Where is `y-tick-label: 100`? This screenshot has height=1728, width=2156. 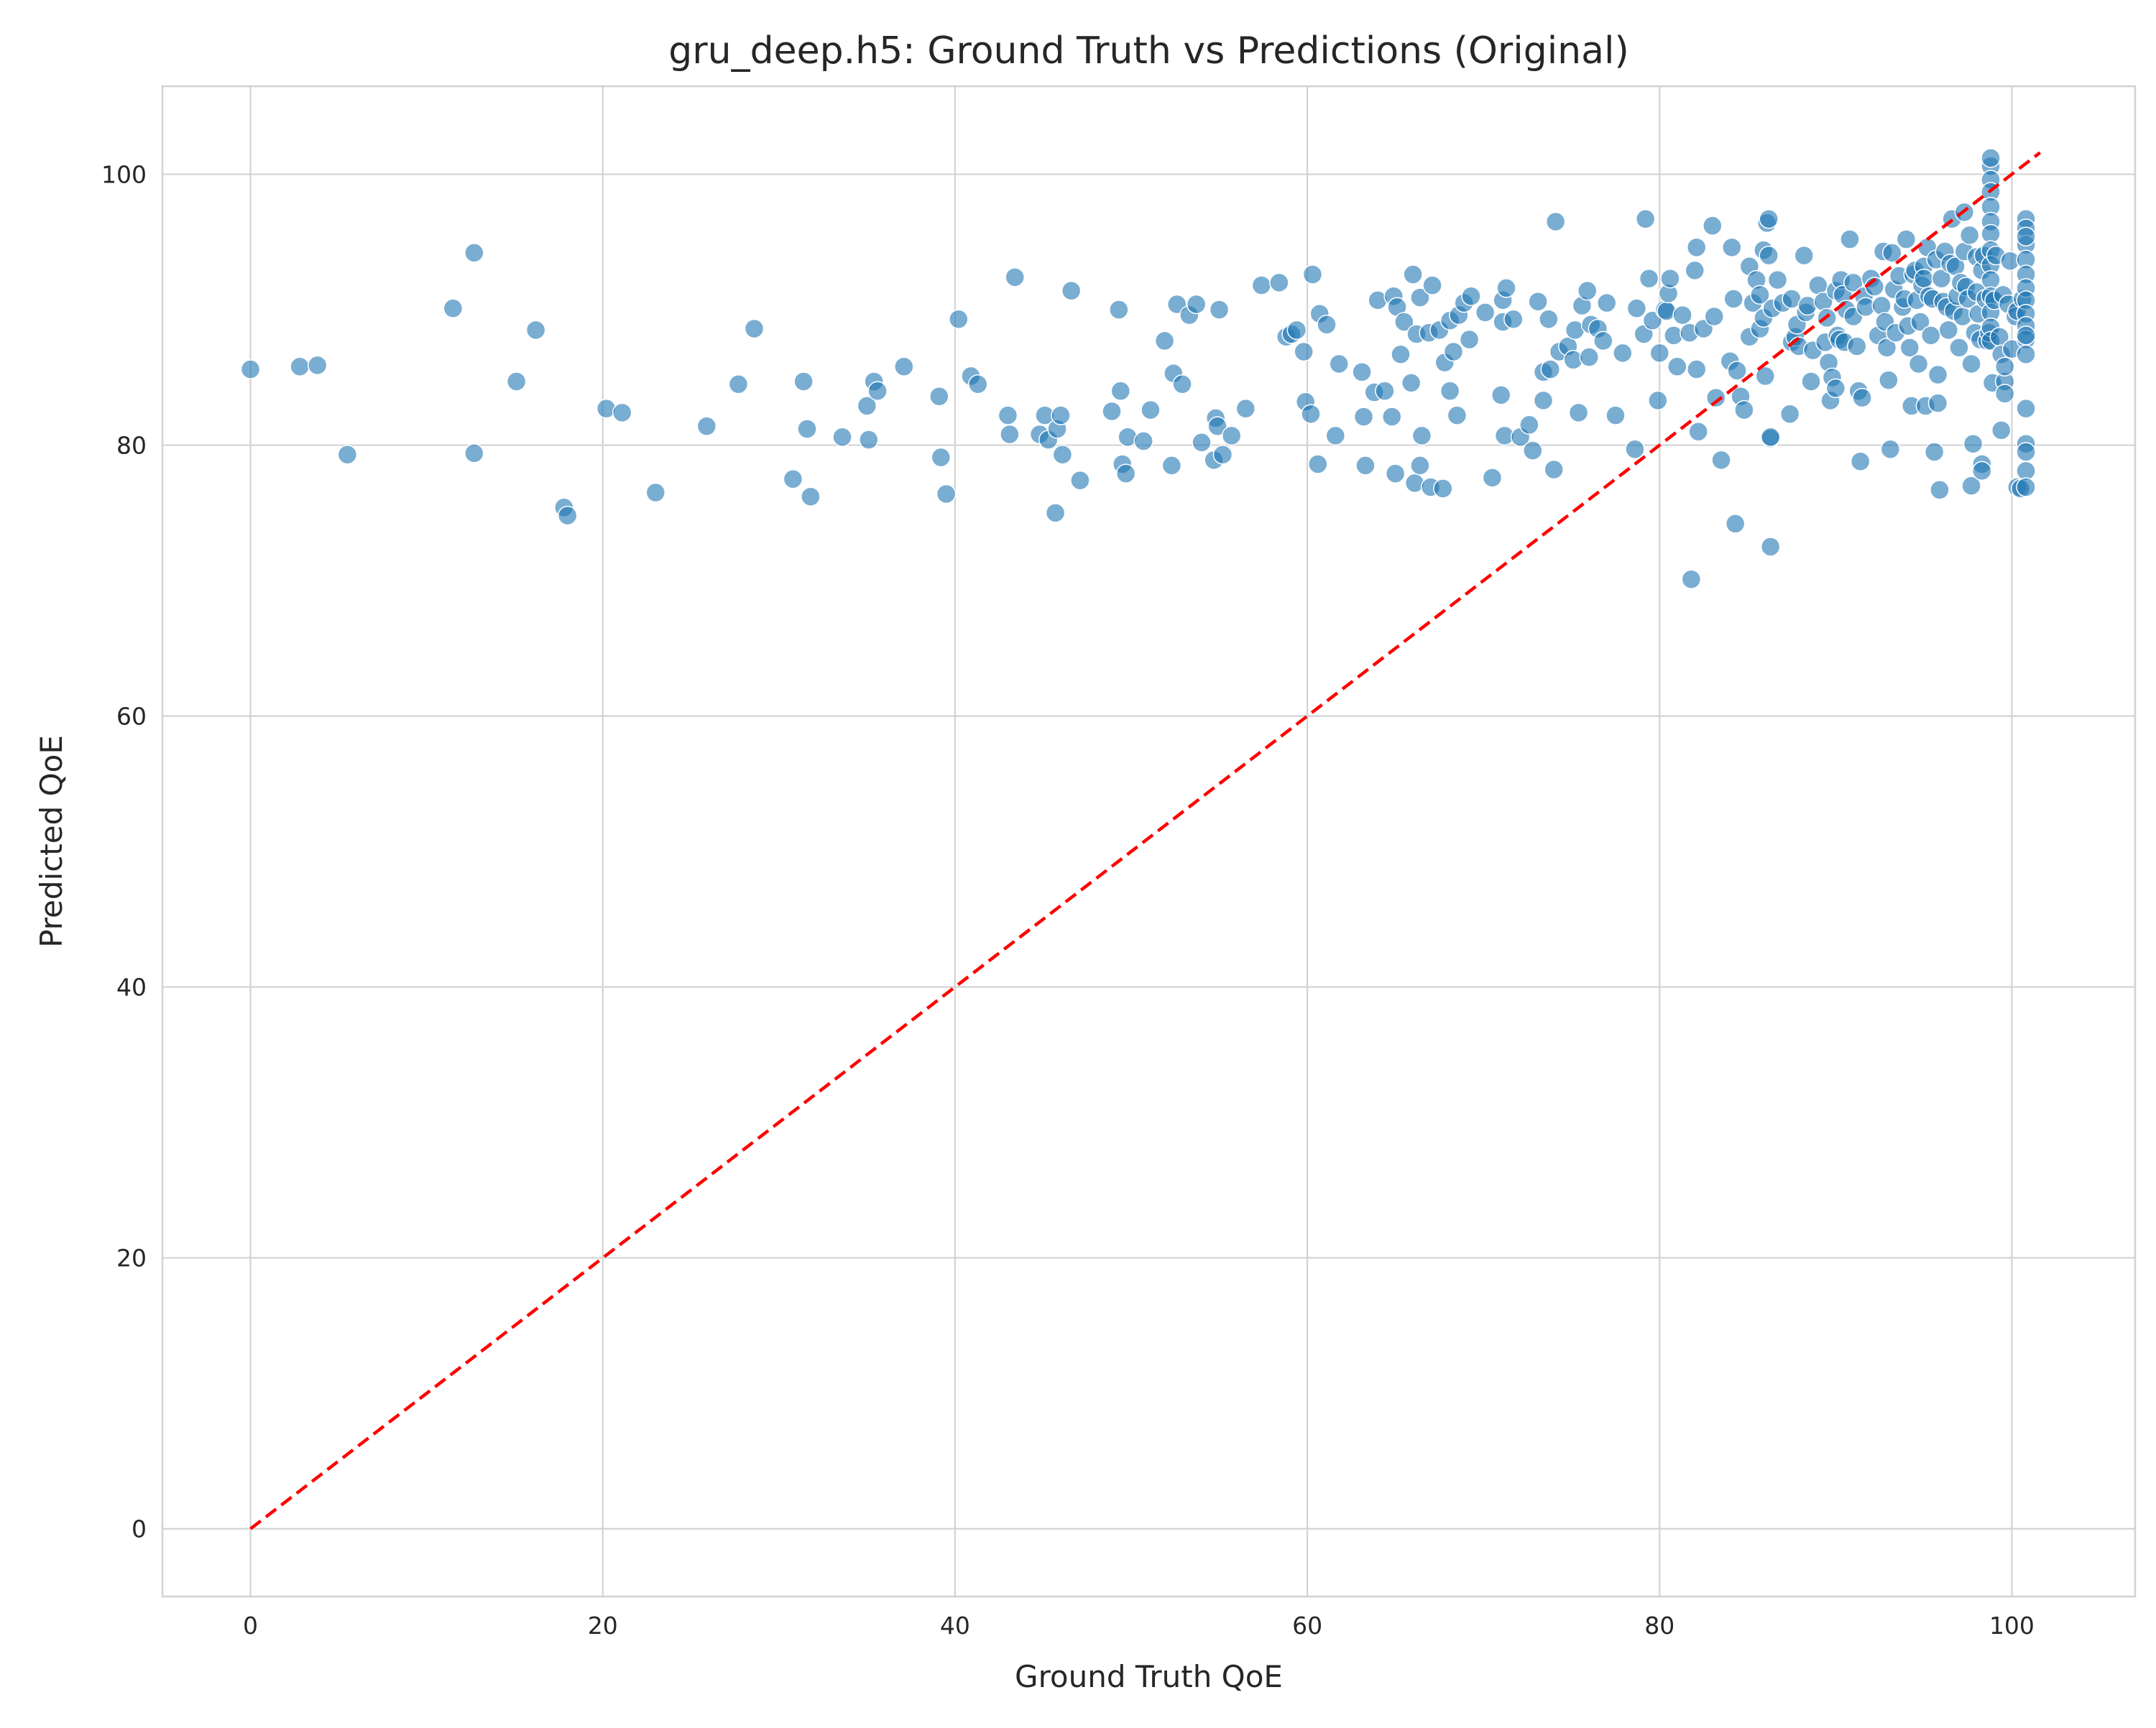 y-tick-label: 100 is located at coordinates (124, 175).